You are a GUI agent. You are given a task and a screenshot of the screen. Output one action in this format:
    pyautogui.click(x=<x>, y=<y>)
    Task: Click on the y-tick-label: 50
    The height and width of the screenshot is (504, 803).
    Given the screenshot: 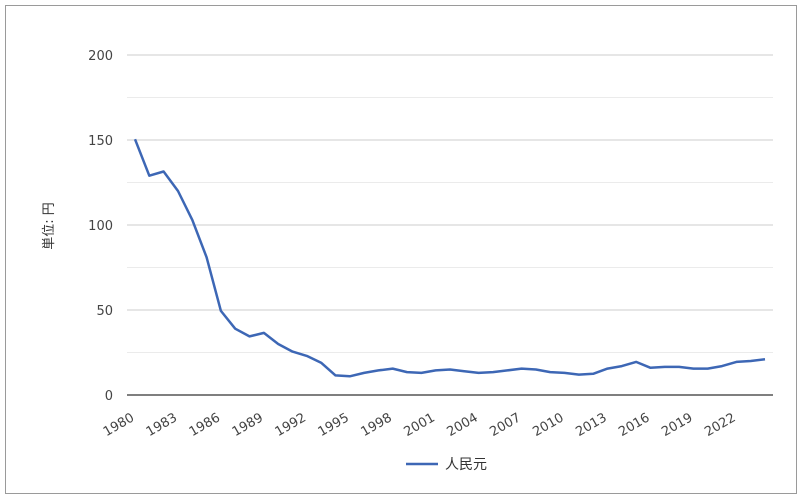 What is the action you would take?
    pyautogui.click(x=104, y=311)
    